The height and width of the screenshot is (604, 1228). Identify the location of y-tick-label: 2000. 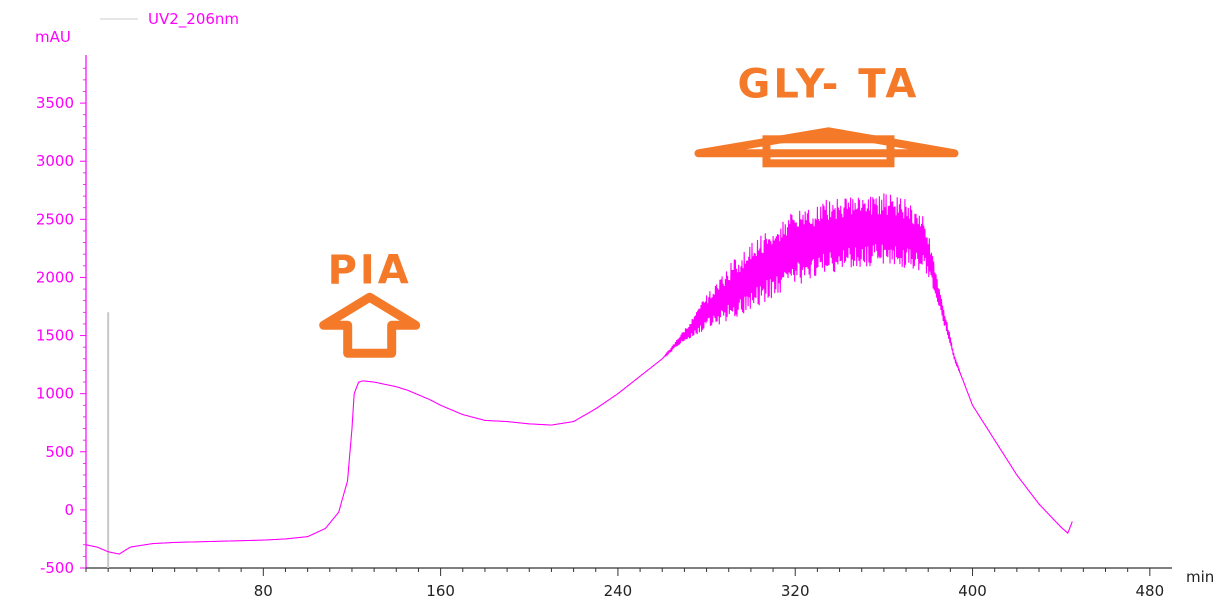
(55, 277).